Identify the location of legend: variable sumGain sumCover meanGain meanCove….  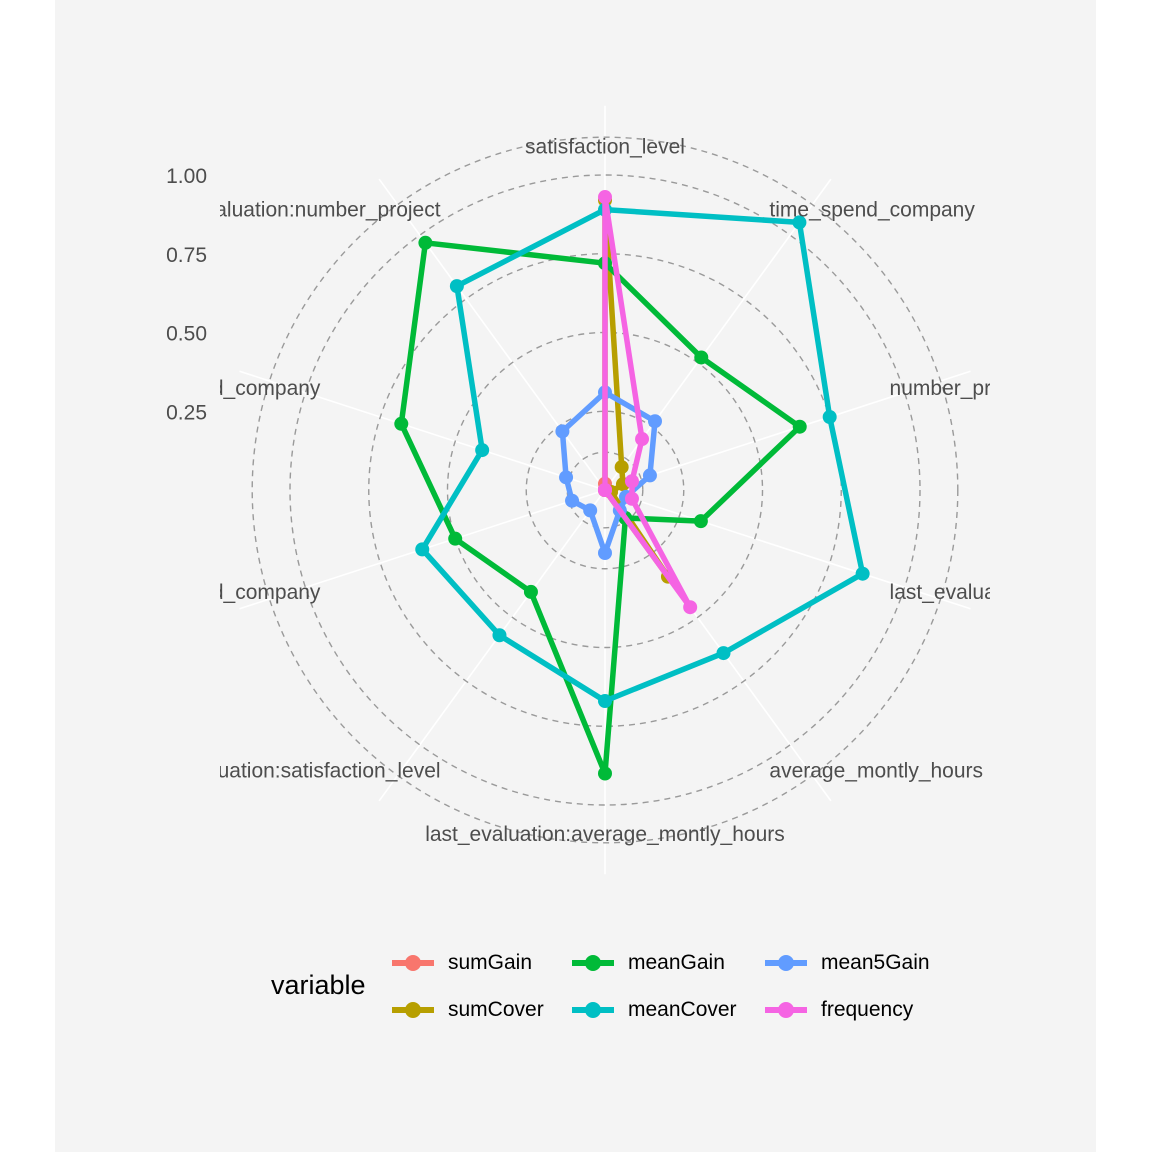
(615, 990).